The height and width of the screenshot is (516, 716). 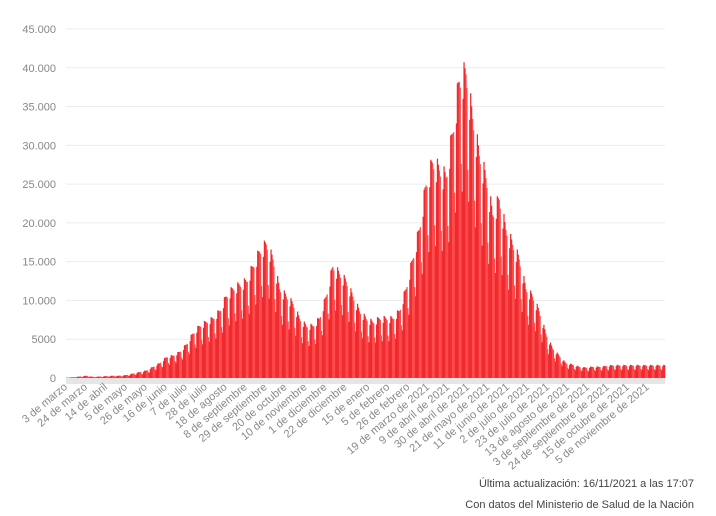 What do you see at coordinates (39, 69) in the screenshot?
I see `y-tick-label: 40.000` at bounding box center [39, 69].